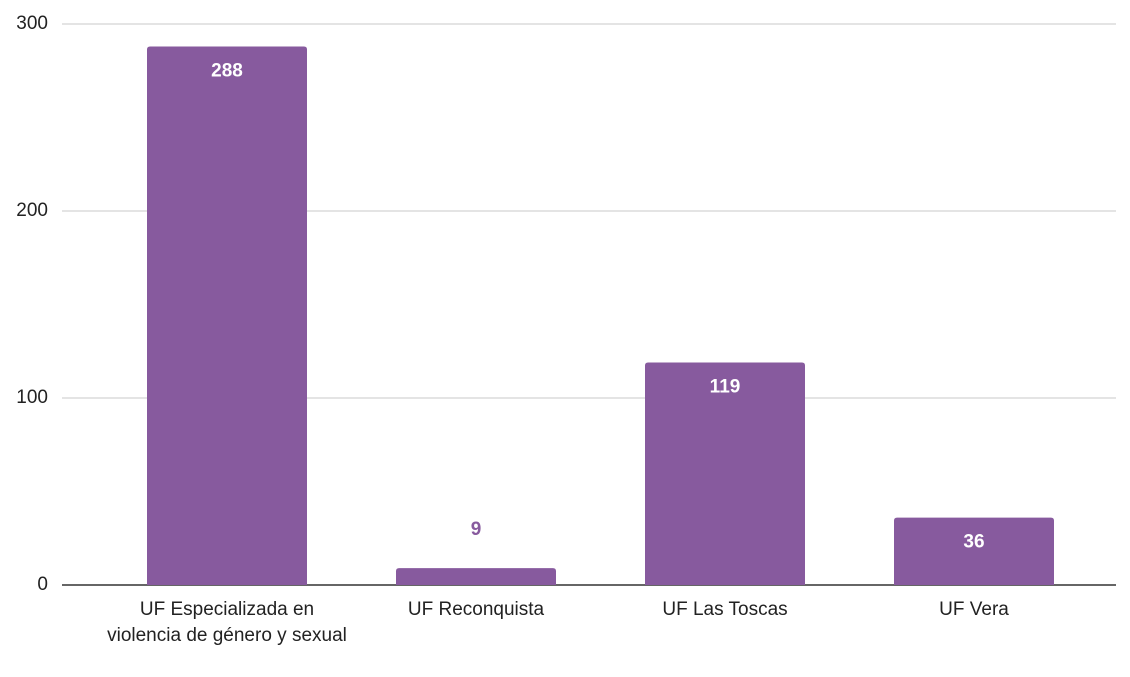 The width and height of the screenshot is (1130, 677). What do you see at coordinates (227, 70) in the screenshot?
I see `data-label: 288` at bounding box center [227, 70].